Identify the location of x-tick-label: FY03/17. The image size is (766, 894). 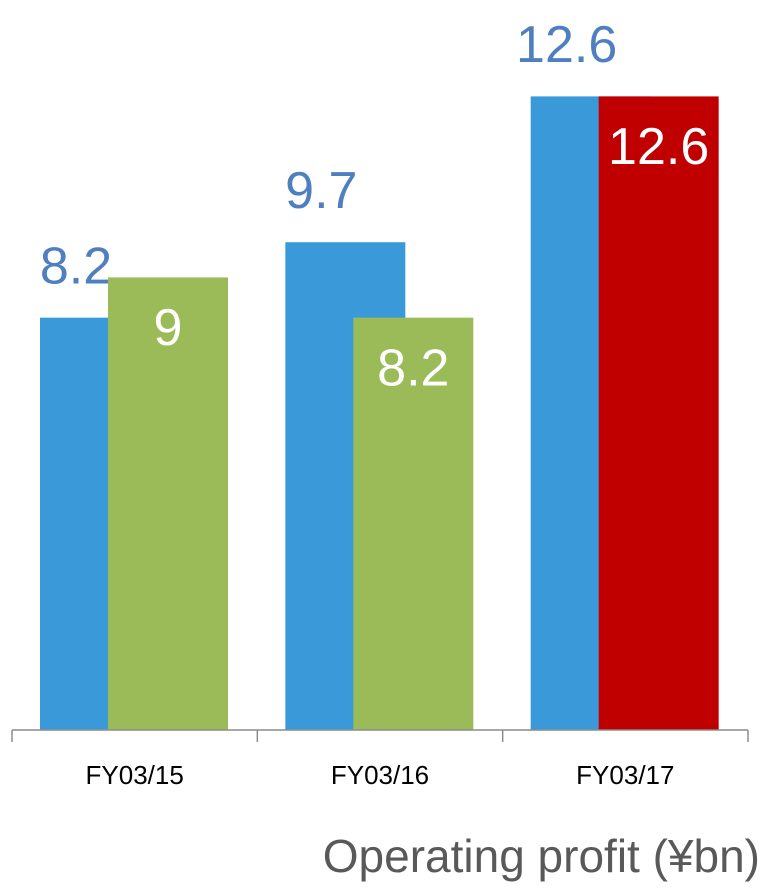
(625, 775).